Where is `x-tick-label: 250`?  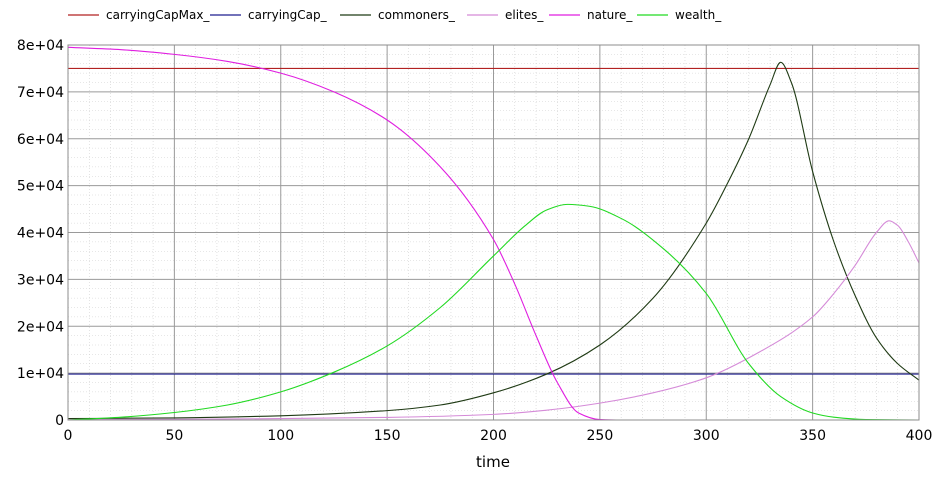
x-tick-label: 250 is located at coordinates (600, 436).